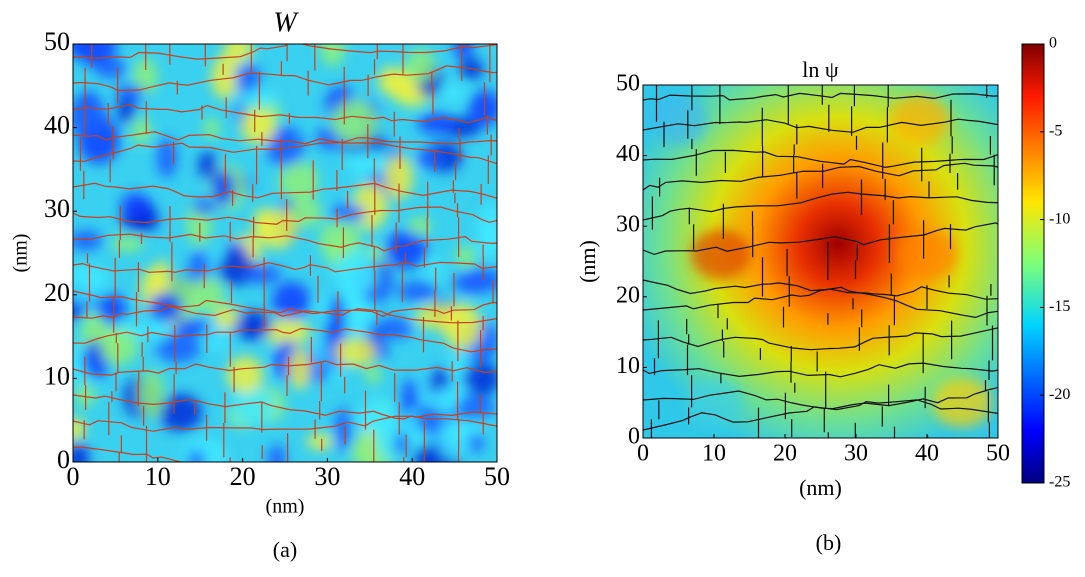 This screenshot has width=1085, height=577. Describe the element at coordinates (63, 459) in the screenshot. I see `y-tick-label: 0` at that location.